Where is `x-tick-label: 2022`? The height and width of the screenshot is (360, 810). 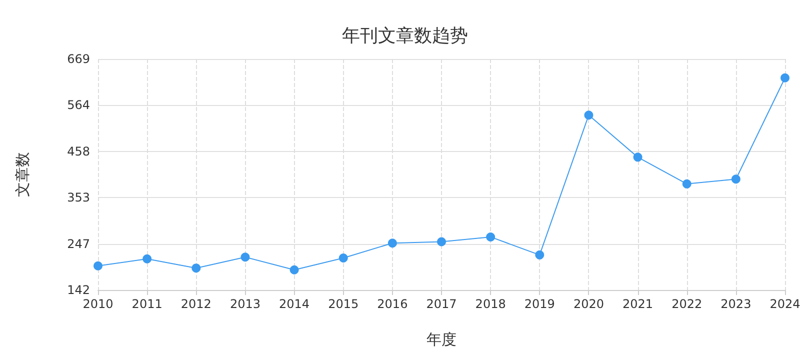
x-tick-label: 2022 is located at coordinates (687, 304).